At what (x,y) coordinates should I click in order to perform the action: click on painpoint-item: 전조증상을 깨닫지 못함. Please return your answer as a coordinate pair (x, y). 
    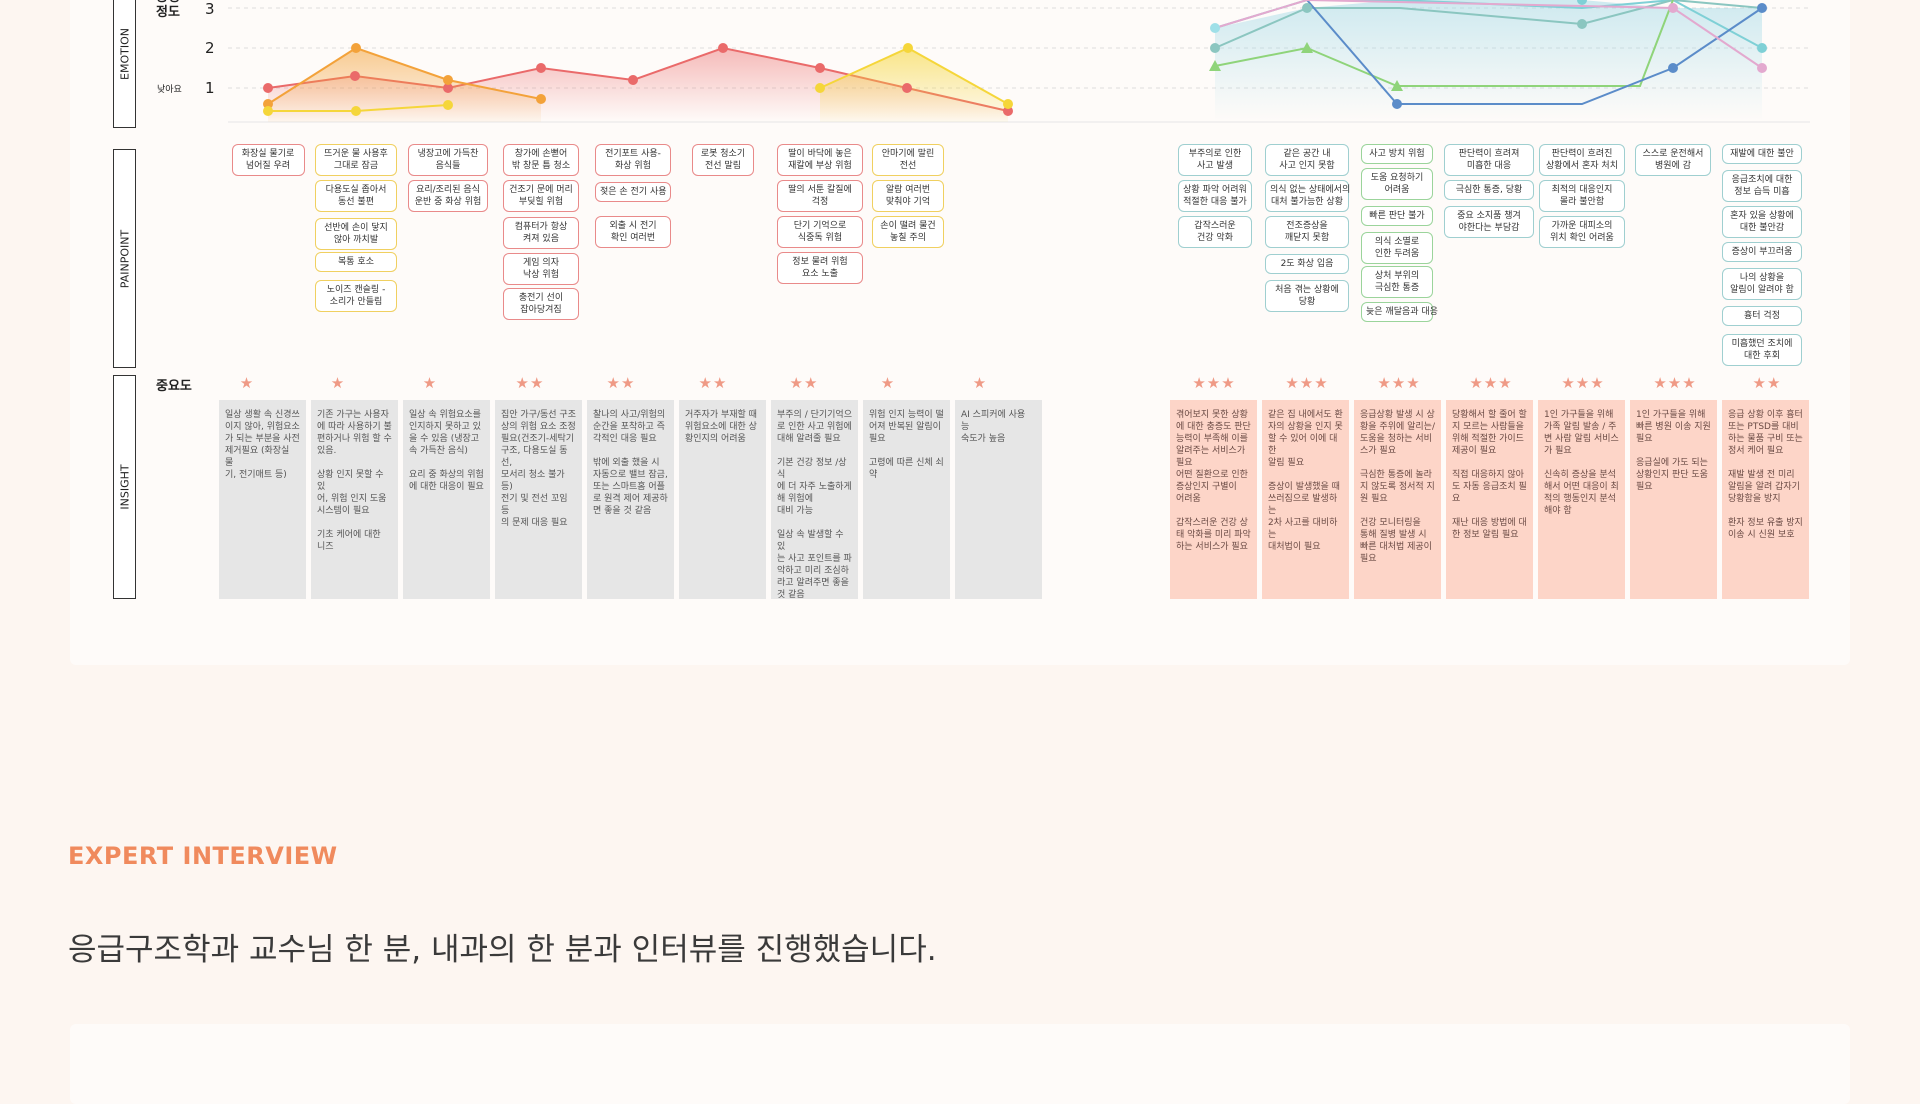
    Looking at the image, I should click on (1307, 232).